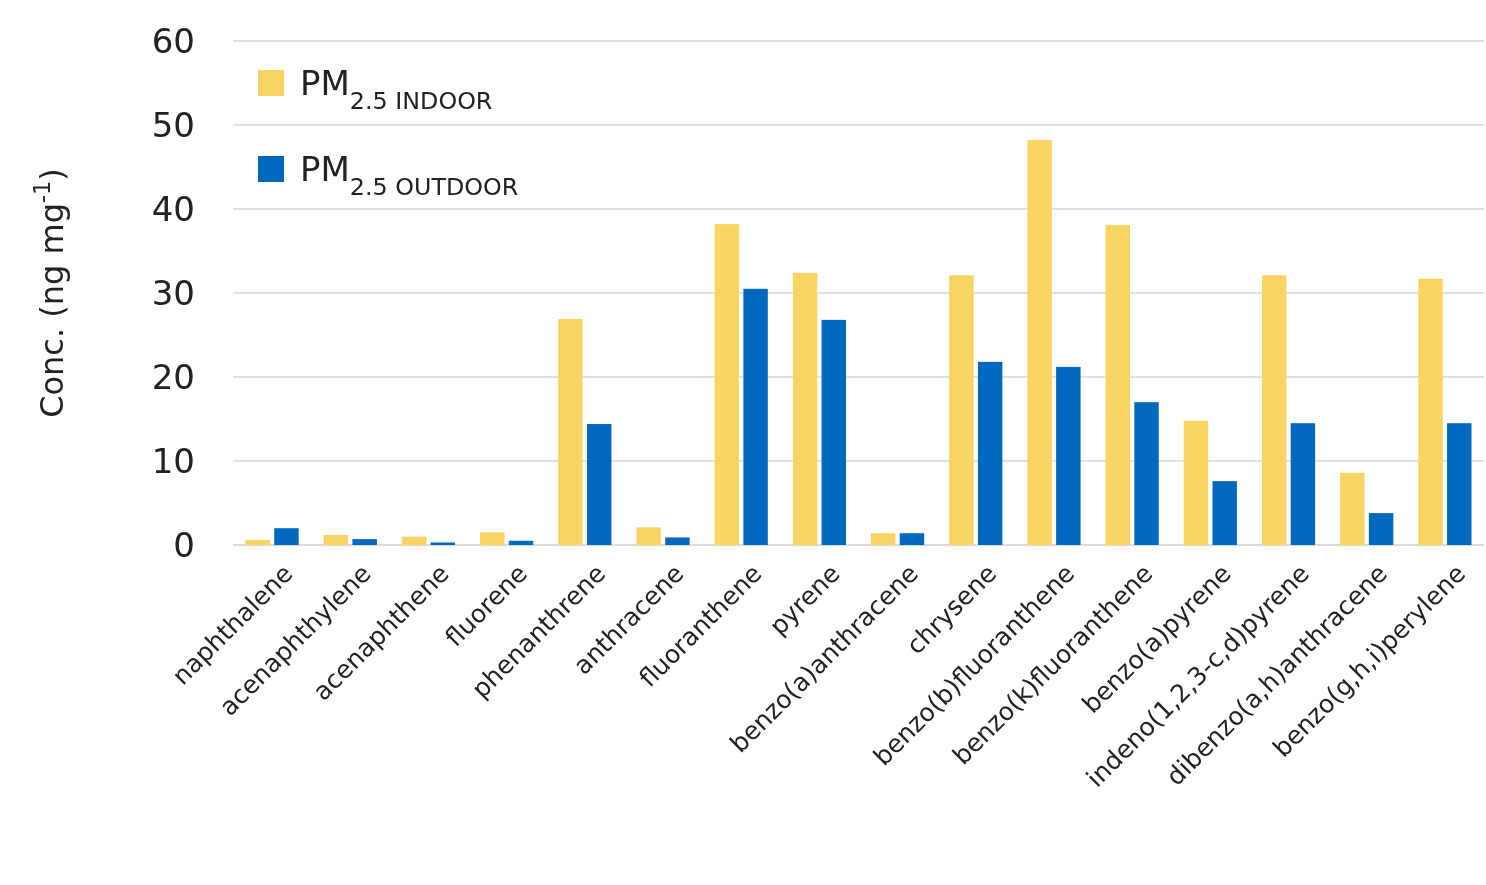 This screenshot has width=1486, height=885. What do you see at coordinates (173, 40) in the screenshot?
I see `y-tick-label: 60` at bounding box center [173, 40].